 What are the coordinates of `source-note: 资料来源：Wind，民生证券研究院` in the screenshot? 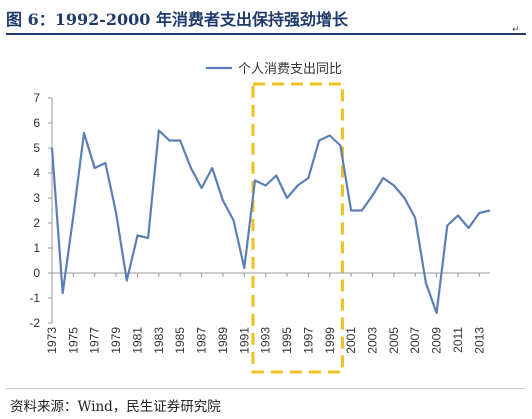 It's located at (115, 407).